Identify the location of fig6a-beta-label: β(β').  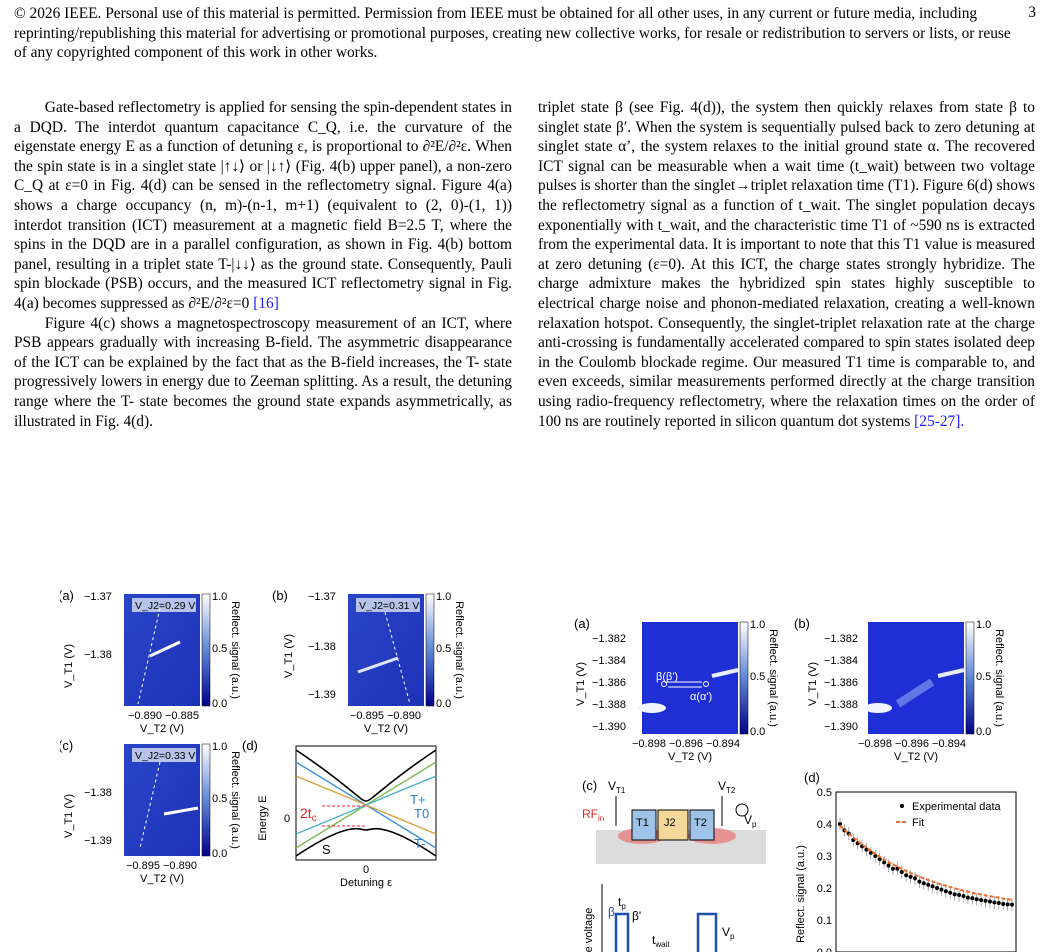
(667, 677).